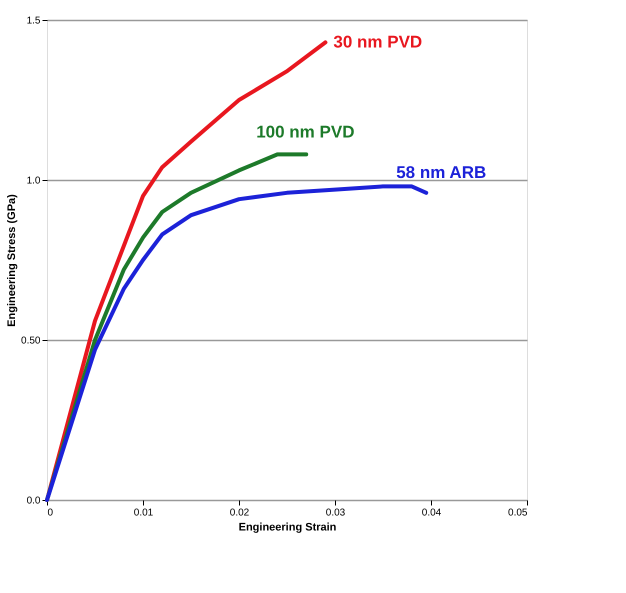 The width and height of the screenshot is (626, 593). I want to click on x-tick-label: 0.03, so click(336, 513).